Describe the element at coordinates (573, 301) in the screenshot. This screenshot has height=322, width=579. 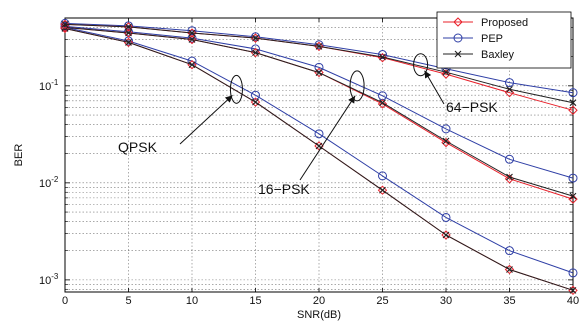
I see `x-tick-label: 40` at that location.